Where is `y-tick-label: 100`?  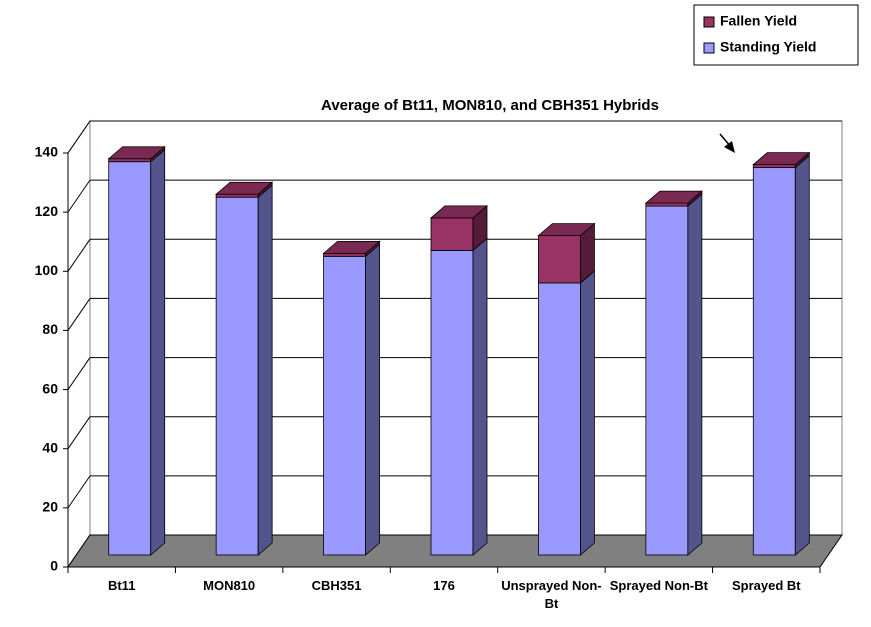
y-tick-label: 100 is located at coordinates (47, 270).